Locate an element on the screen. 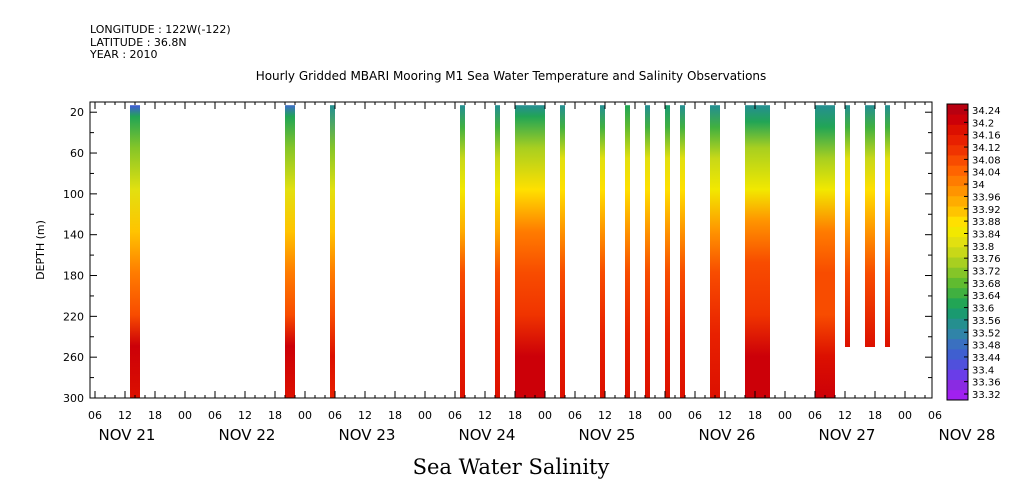 The image size is (1009, 504). colorbar-label: 33.48 is located at coordinates (986, 346).